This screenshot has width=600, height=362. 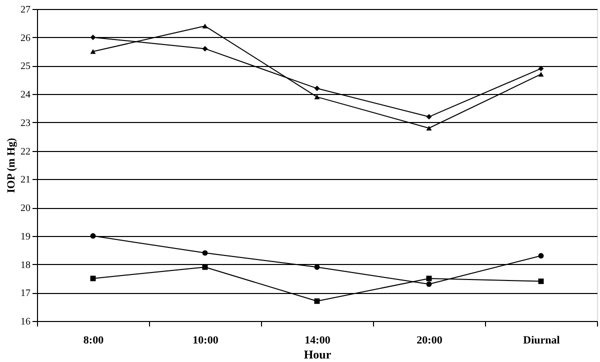 I want to click on y-tick-label: 17, so click(x=25, y=294).